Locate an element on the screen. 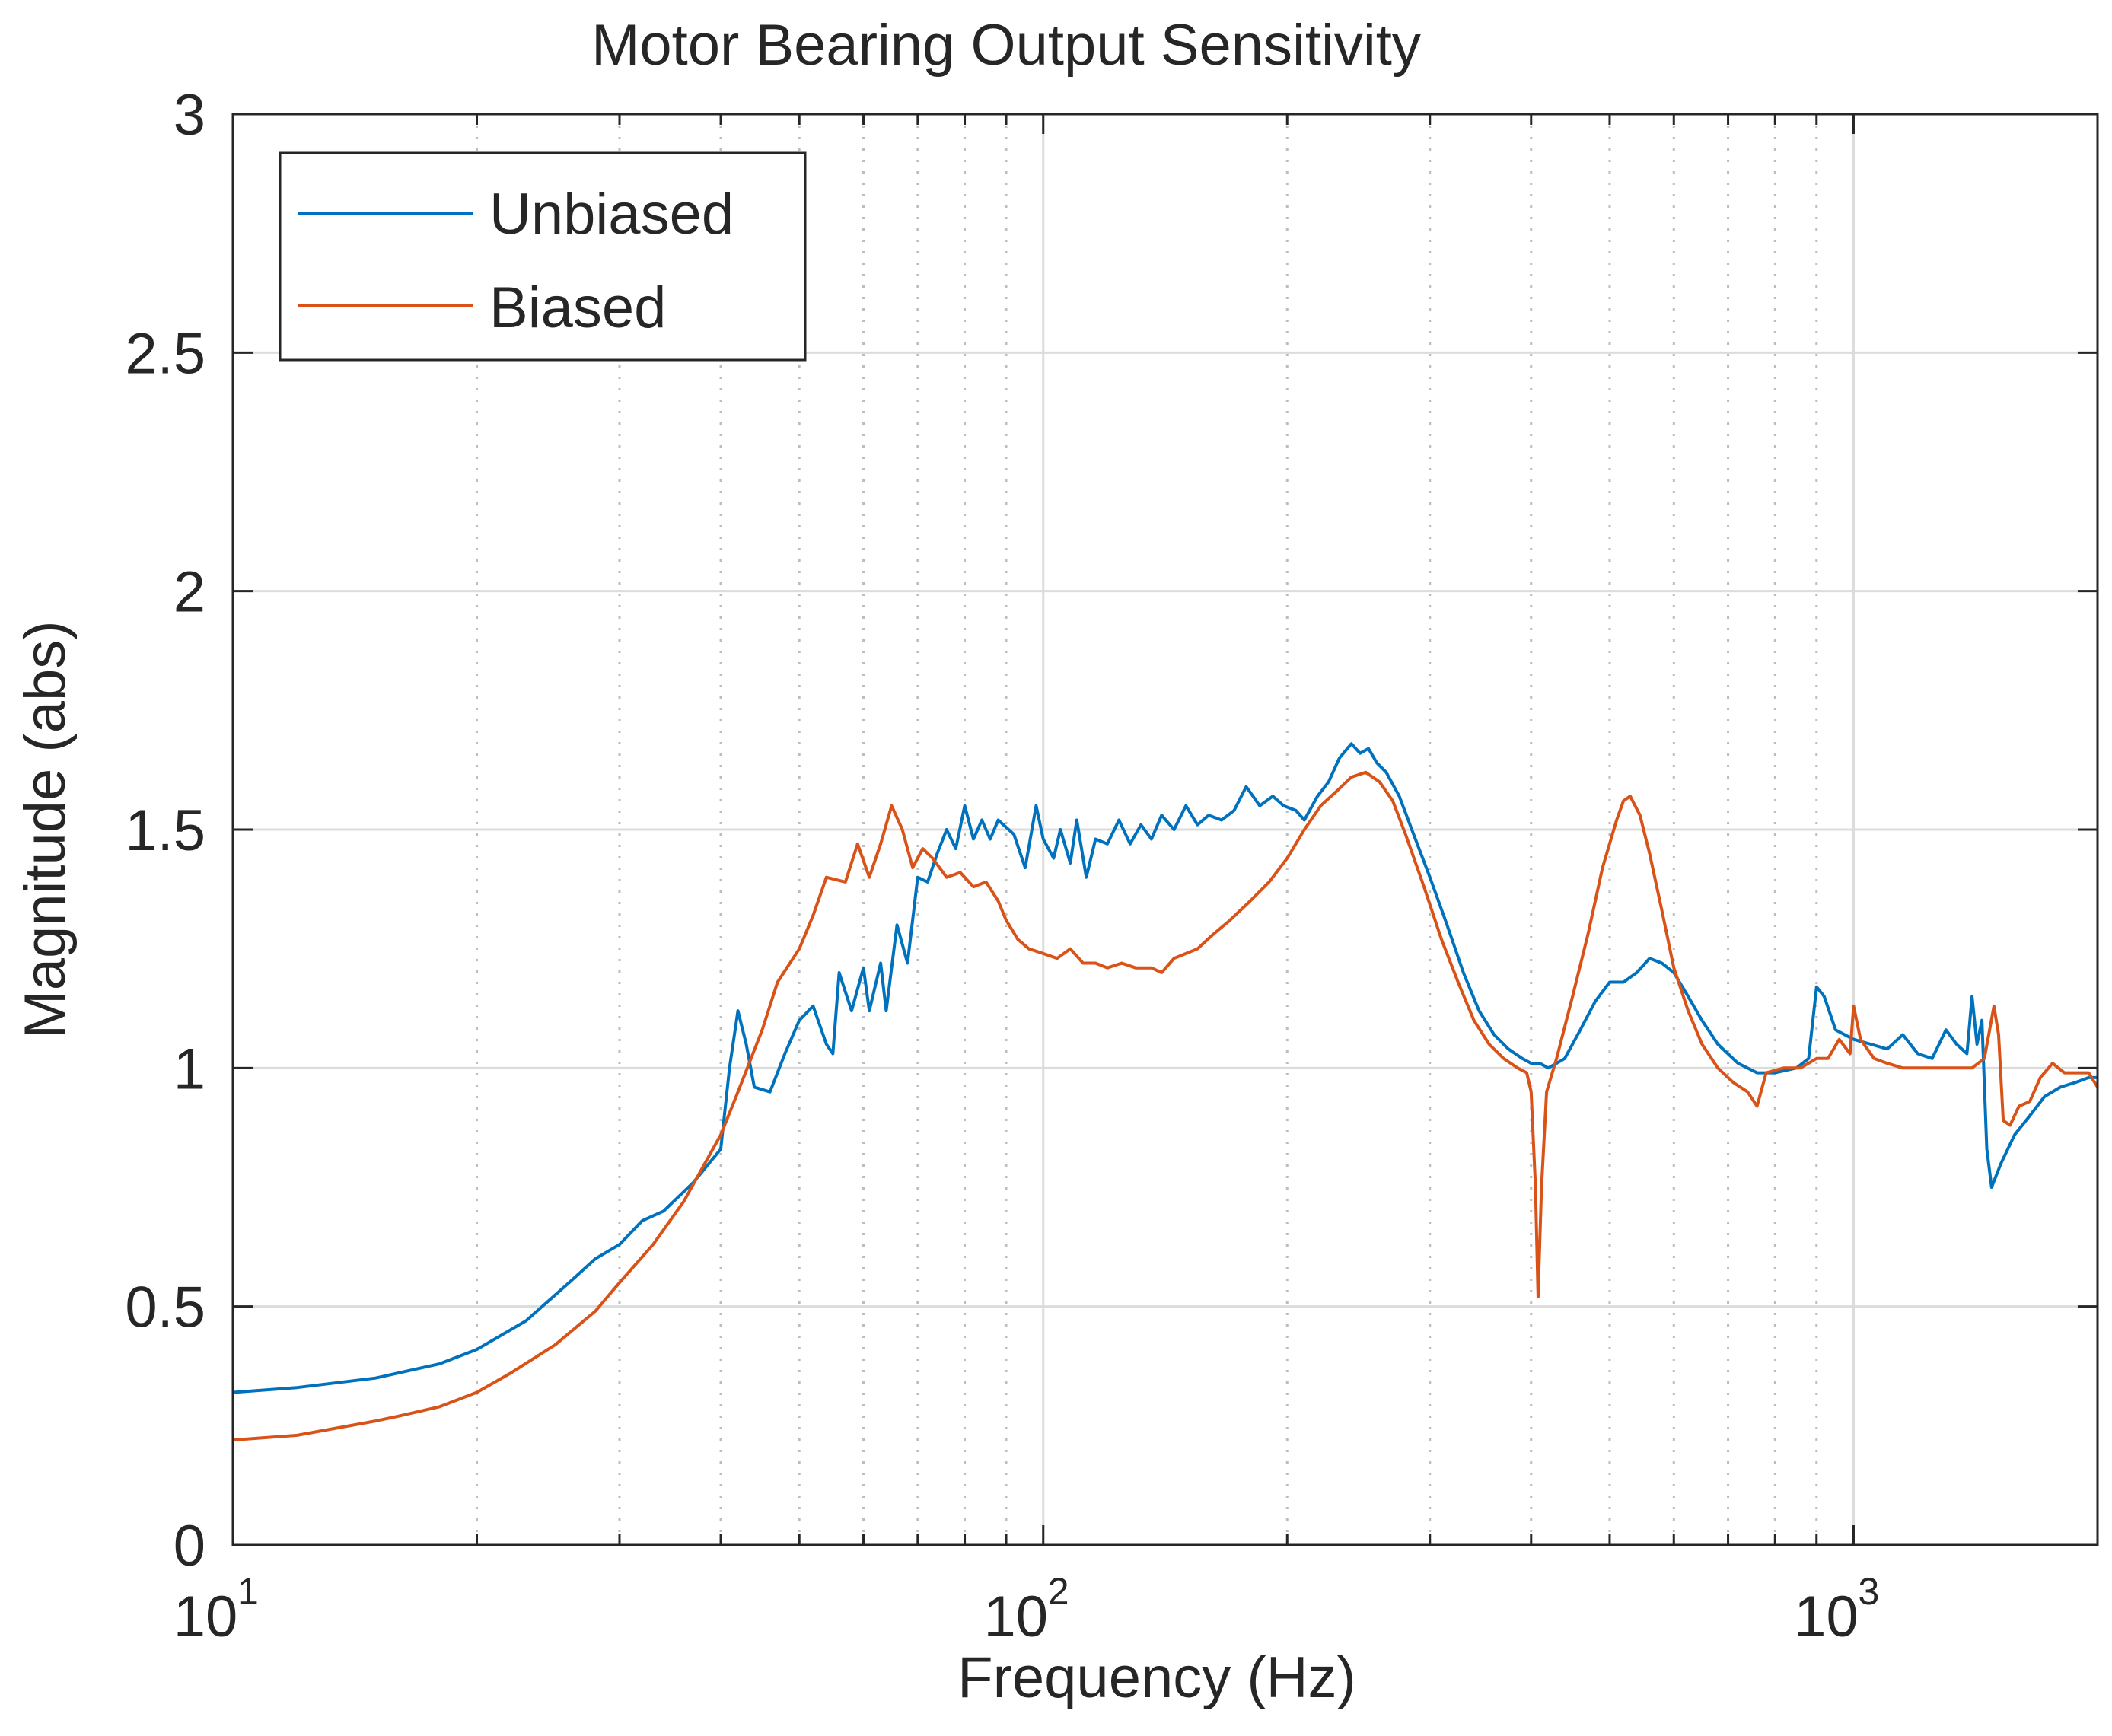 The image size is (2112, 1736). x-tick-exponent: 2 is located at coordinates (1058, 1591).